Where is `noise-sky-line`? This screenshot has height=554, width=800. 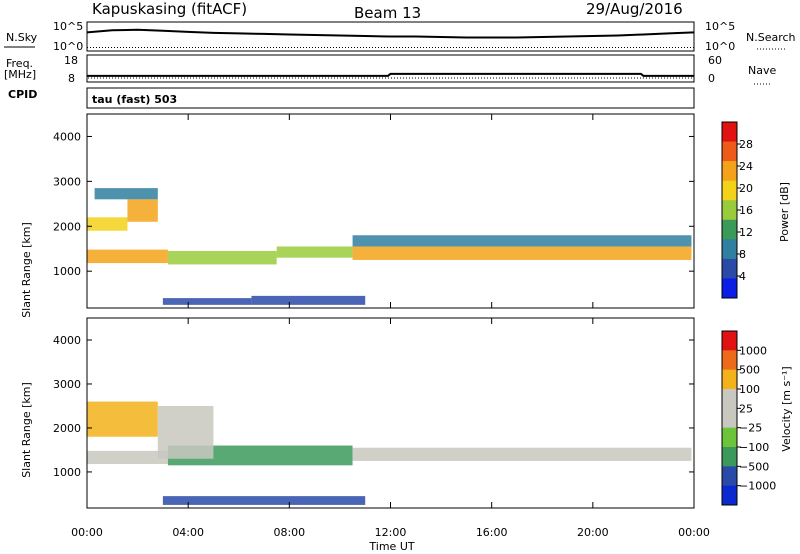 noise-sky-line is located at coordinates (390, 33).